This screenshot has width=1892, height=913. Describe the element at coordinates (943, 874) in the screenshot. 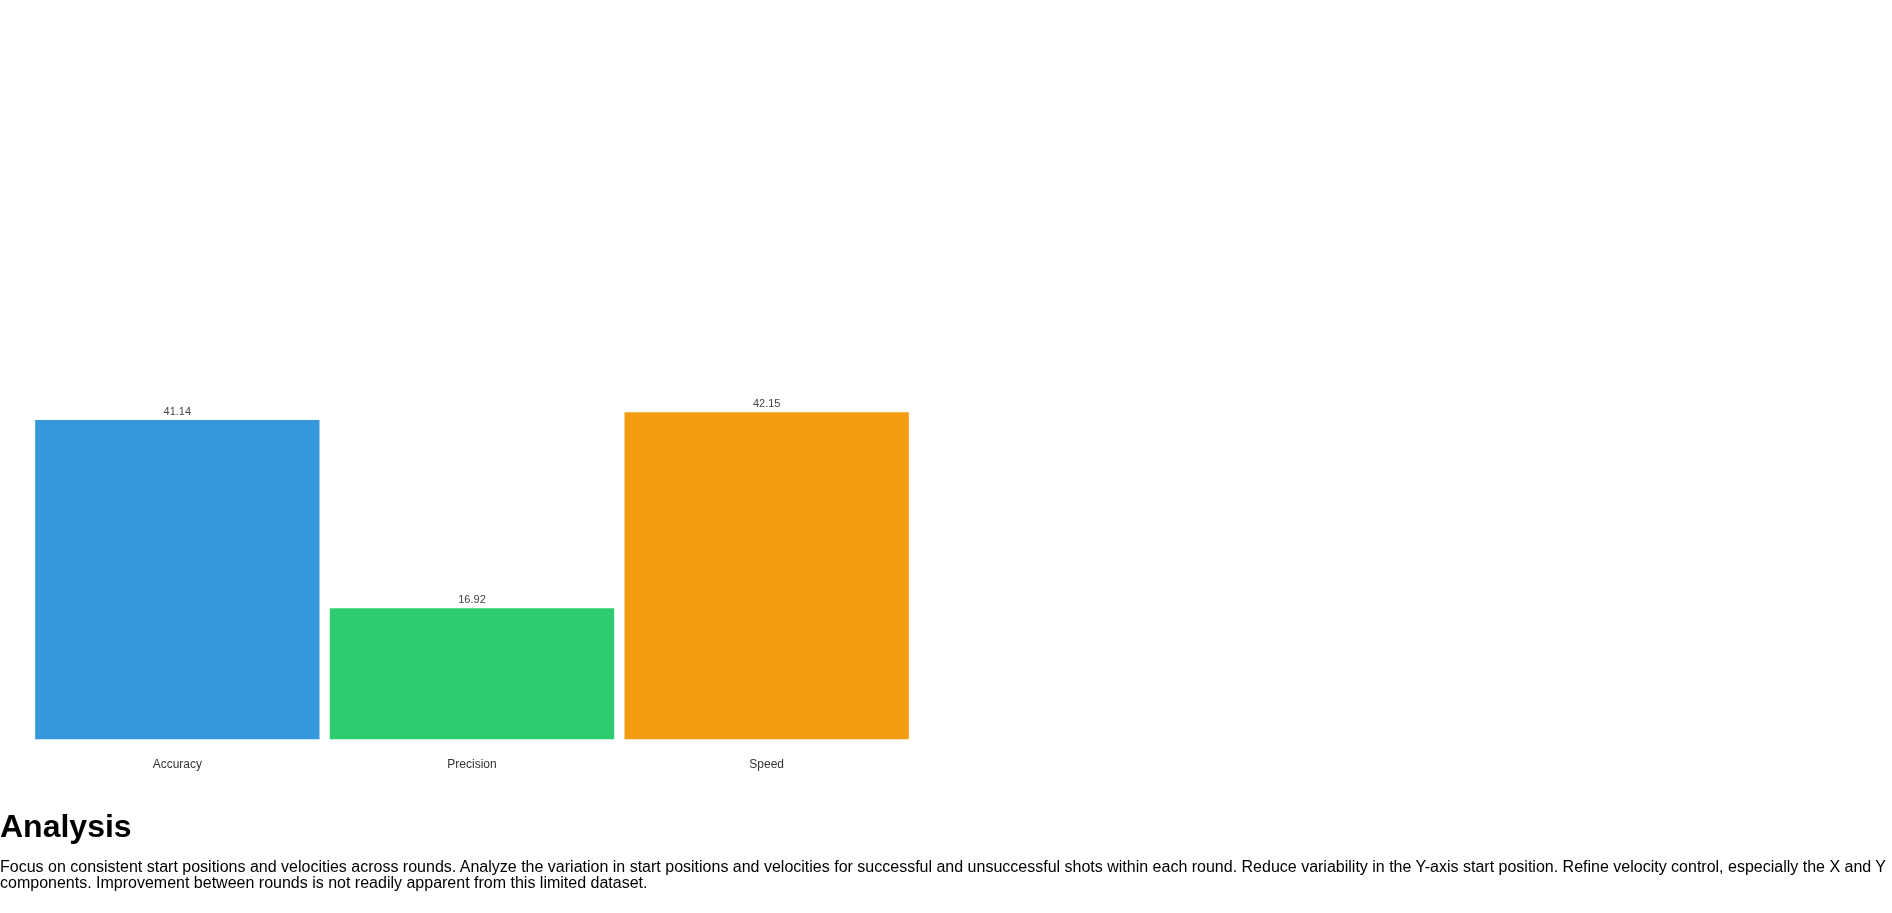

I see `text: Focus on consistent start positions and velocities across rounds. Analyze the variation in start positions and velocities for successful and unsuccessful shots within each round. Reduce variability in the Y-axis start position. Refine velocity control, especially the X and Y components. Improvement between rounds is not readily apparent from this limited dataset.` at that location.